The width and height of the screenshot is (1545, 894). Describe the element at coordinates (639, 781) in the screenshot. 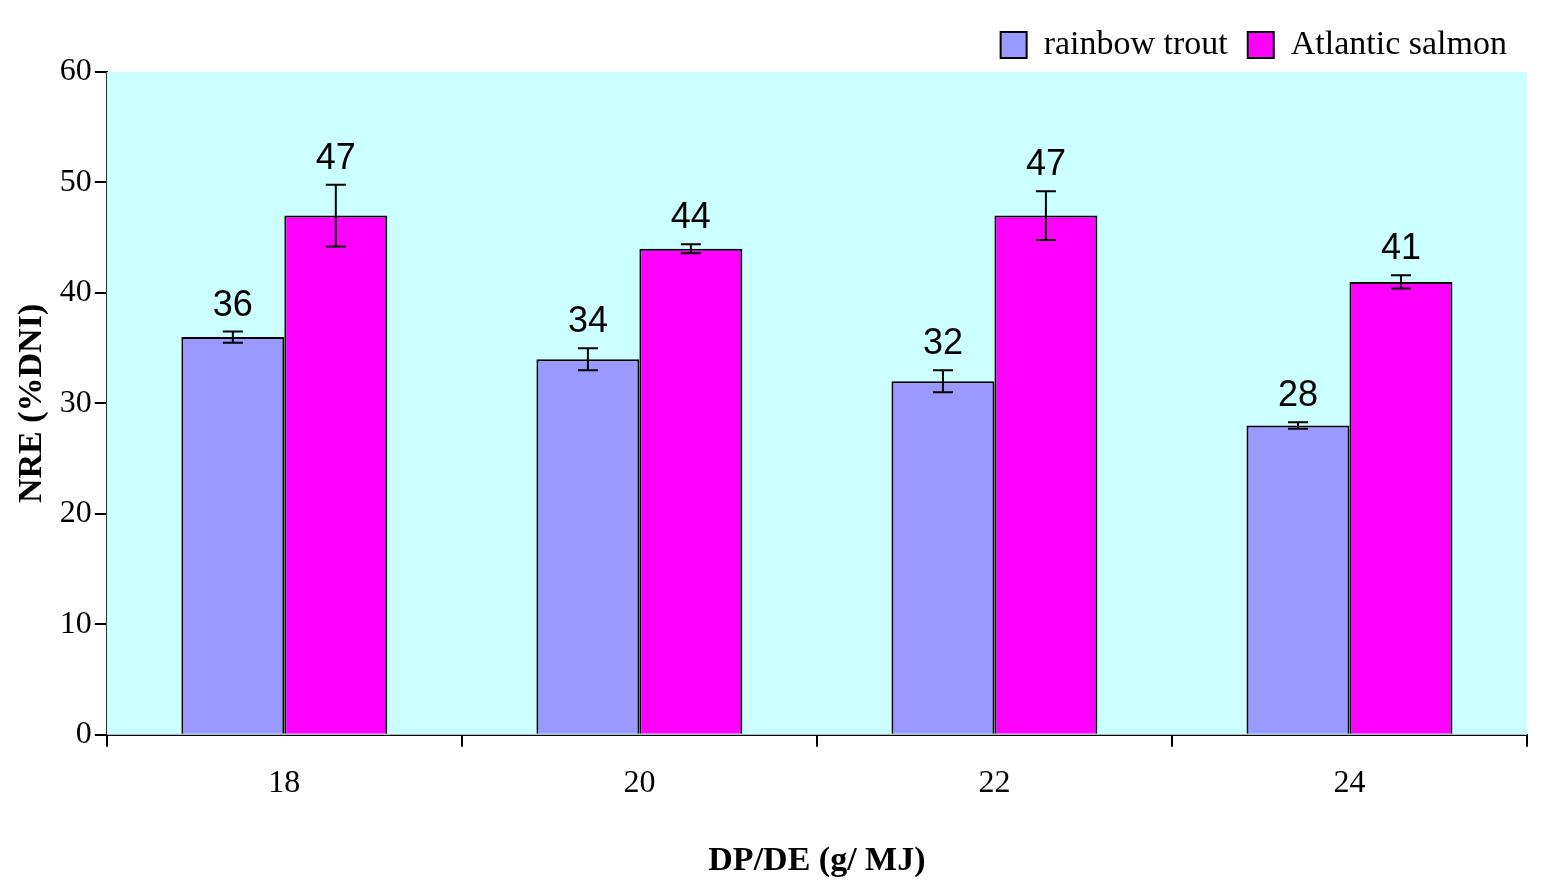

I see `x-tick-label: 20` at that location.